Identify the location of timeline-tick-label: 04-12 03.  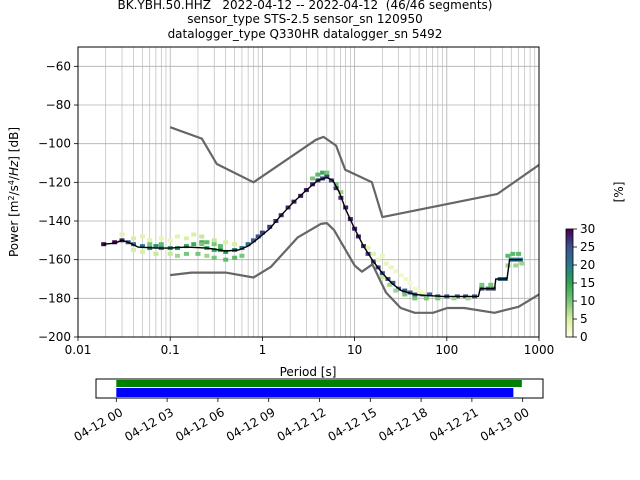
(149, 424).